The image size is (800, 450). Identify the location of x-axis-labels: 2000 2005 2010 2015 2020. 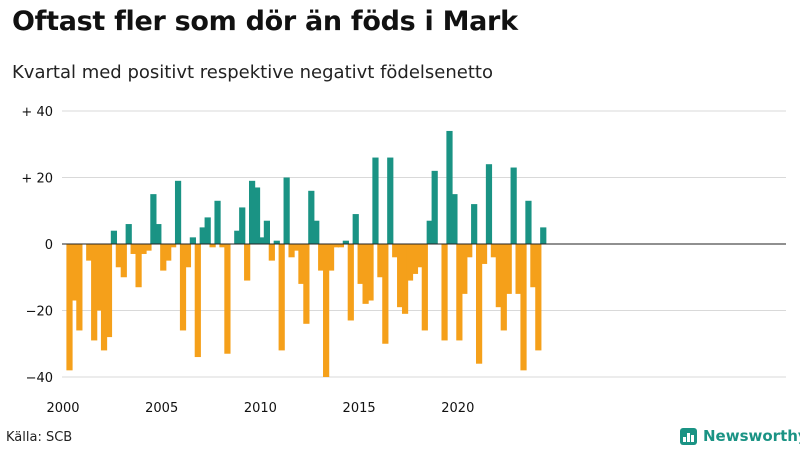
(260, 408).